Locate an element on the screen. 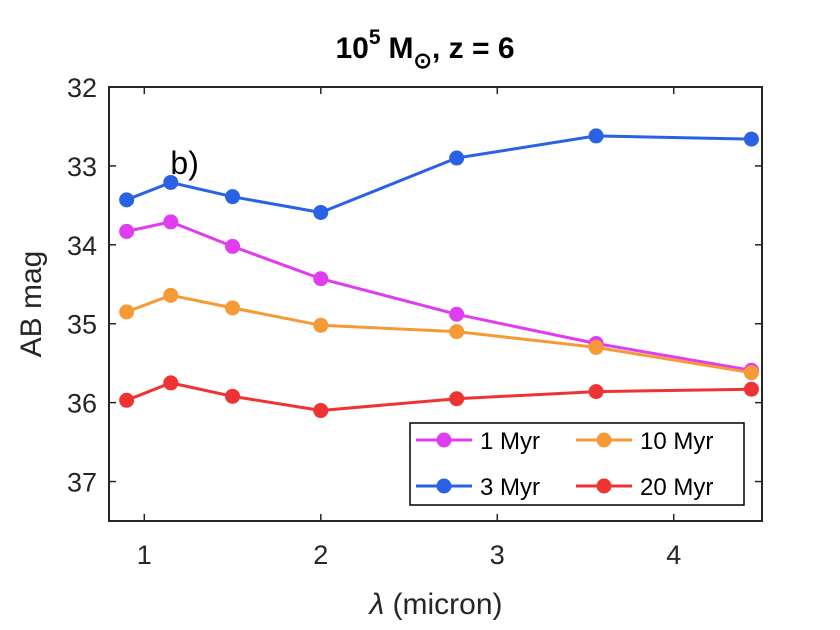 The width and height of the screenshot is (840, 630). legend-swatch-marker-1-myr is located at coordinates (444, 440).